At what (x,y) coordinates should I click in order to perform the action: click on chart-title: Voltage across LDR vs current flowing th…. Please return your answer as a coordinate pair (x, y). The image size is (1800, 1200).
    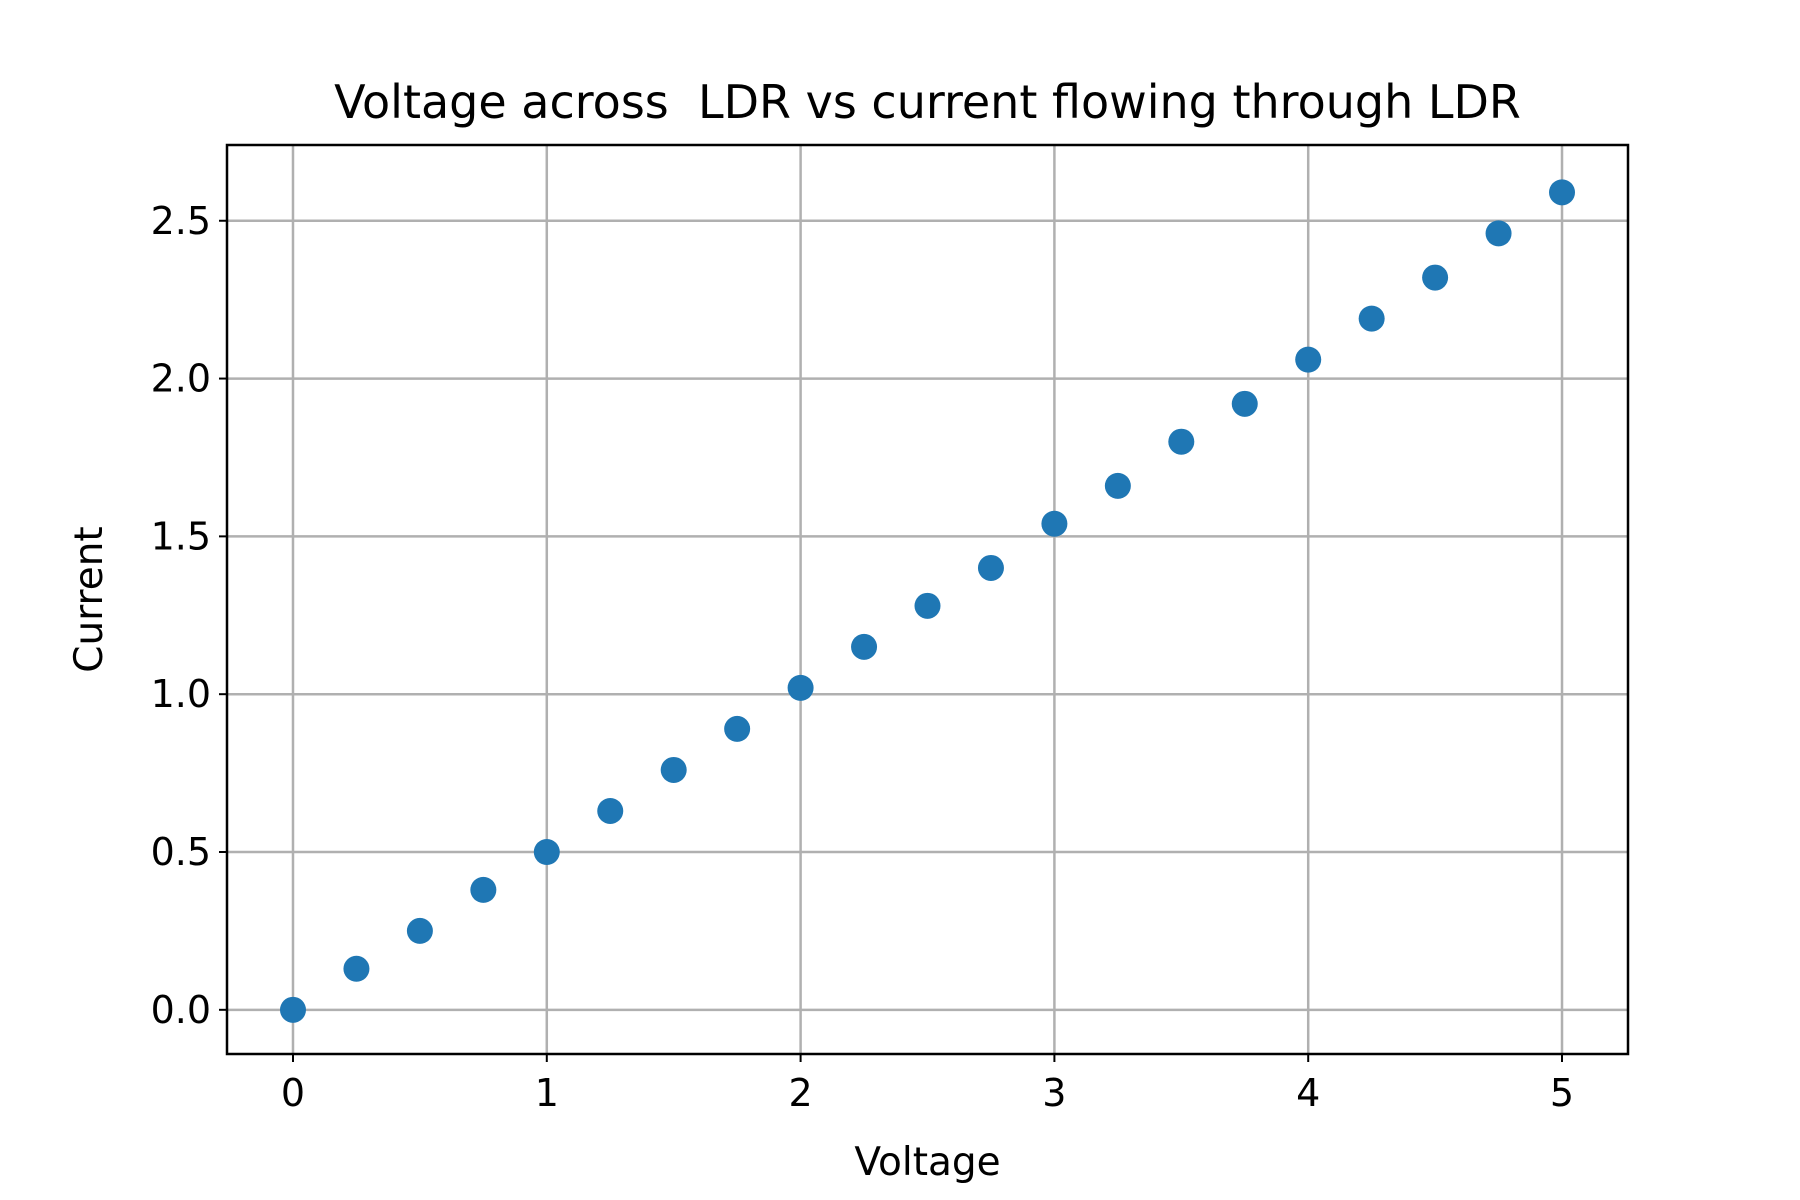
    Looking at the image, I should click on (927, 102).